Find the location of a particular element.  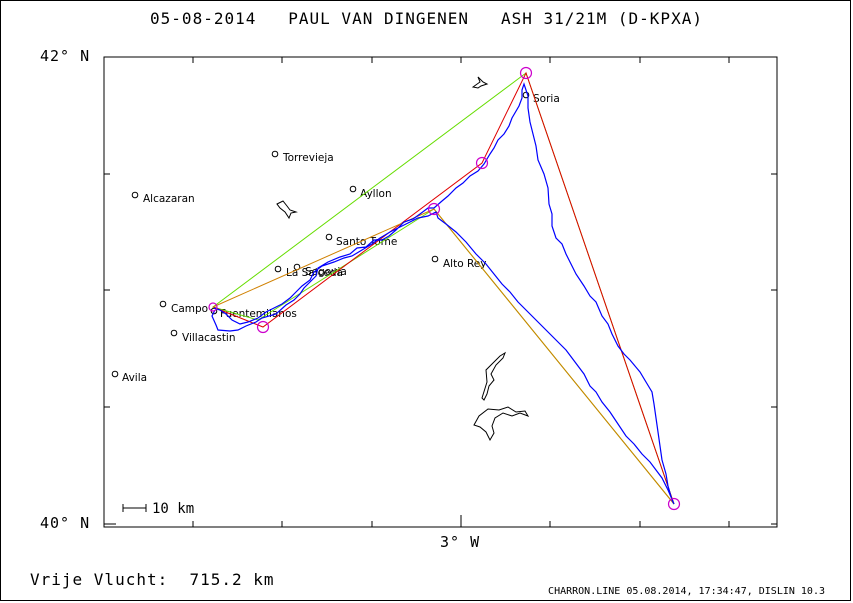

lat-label-bottom: 40° N is located at coordinates (65, 523).